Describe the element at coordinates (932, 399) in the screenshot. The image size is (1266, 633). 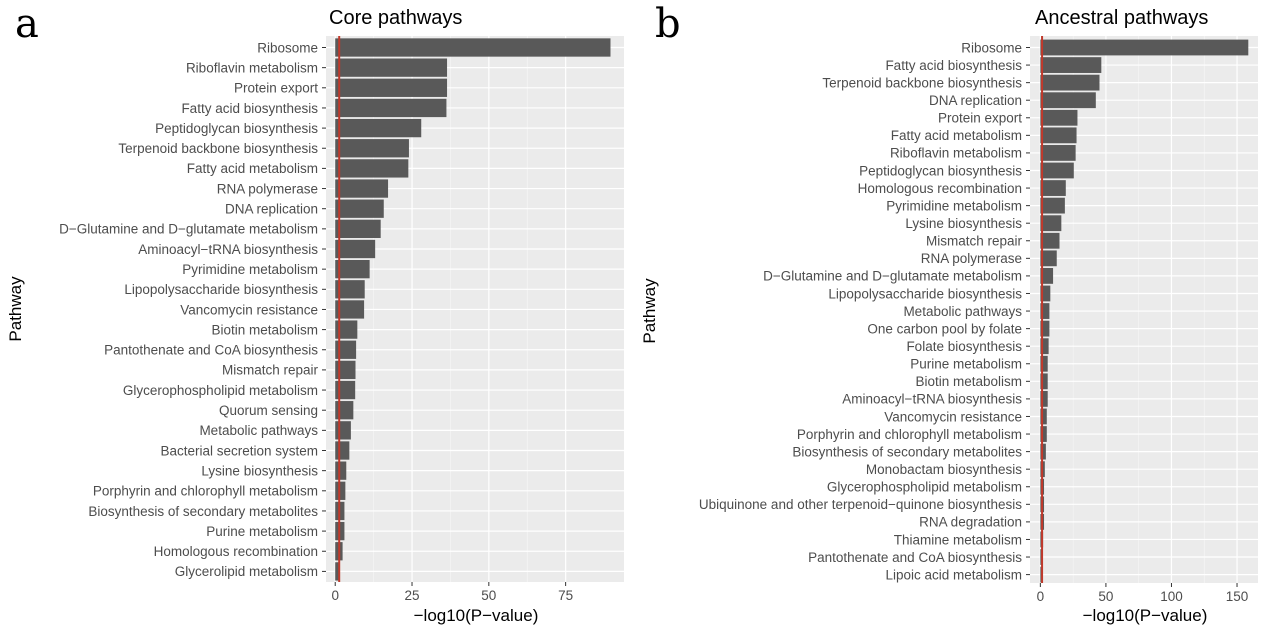
I see `category-label: Aminoacyl−tRNA biosynthesis` at that location.